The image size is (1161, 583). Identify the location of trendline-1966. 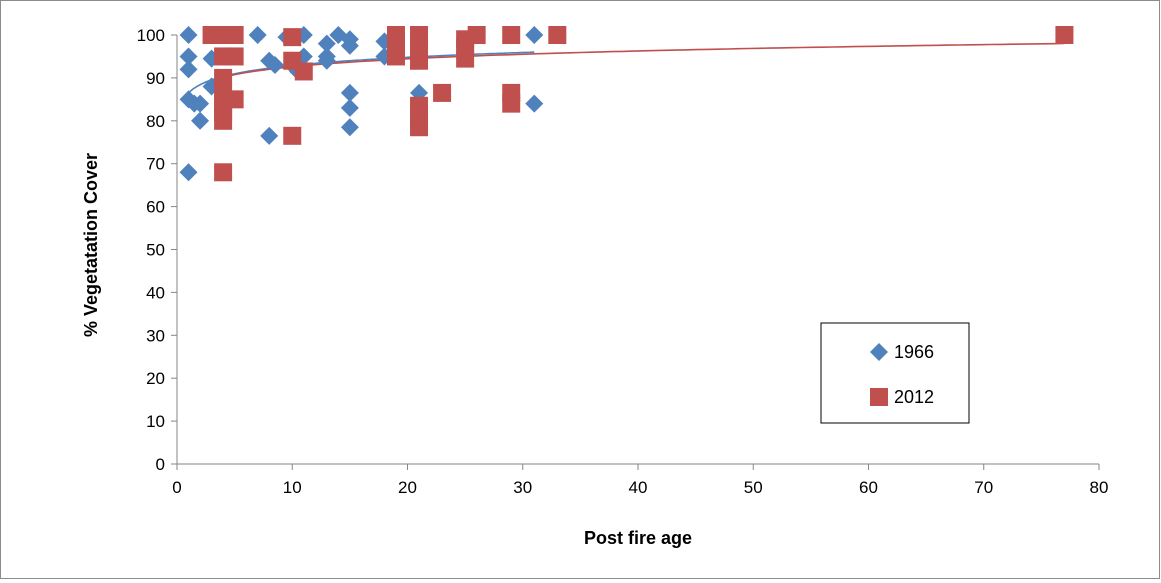
(361, 72).